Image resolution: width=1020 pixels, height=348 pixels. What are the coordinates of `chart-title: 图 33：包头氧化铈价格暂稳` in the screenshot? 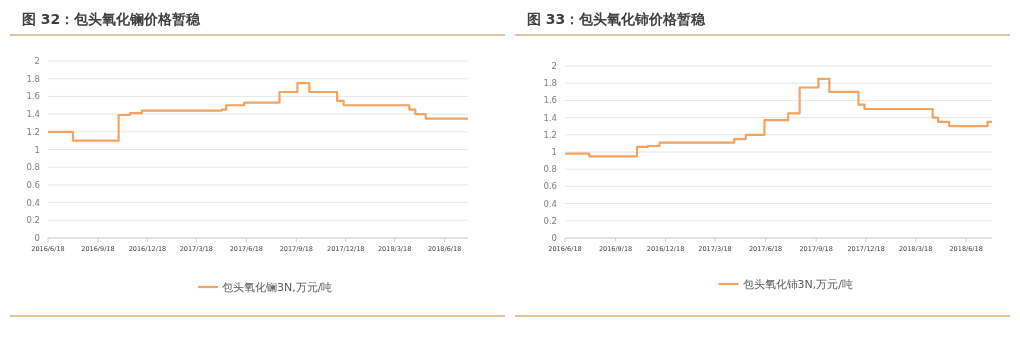 It's located at (617, 19).